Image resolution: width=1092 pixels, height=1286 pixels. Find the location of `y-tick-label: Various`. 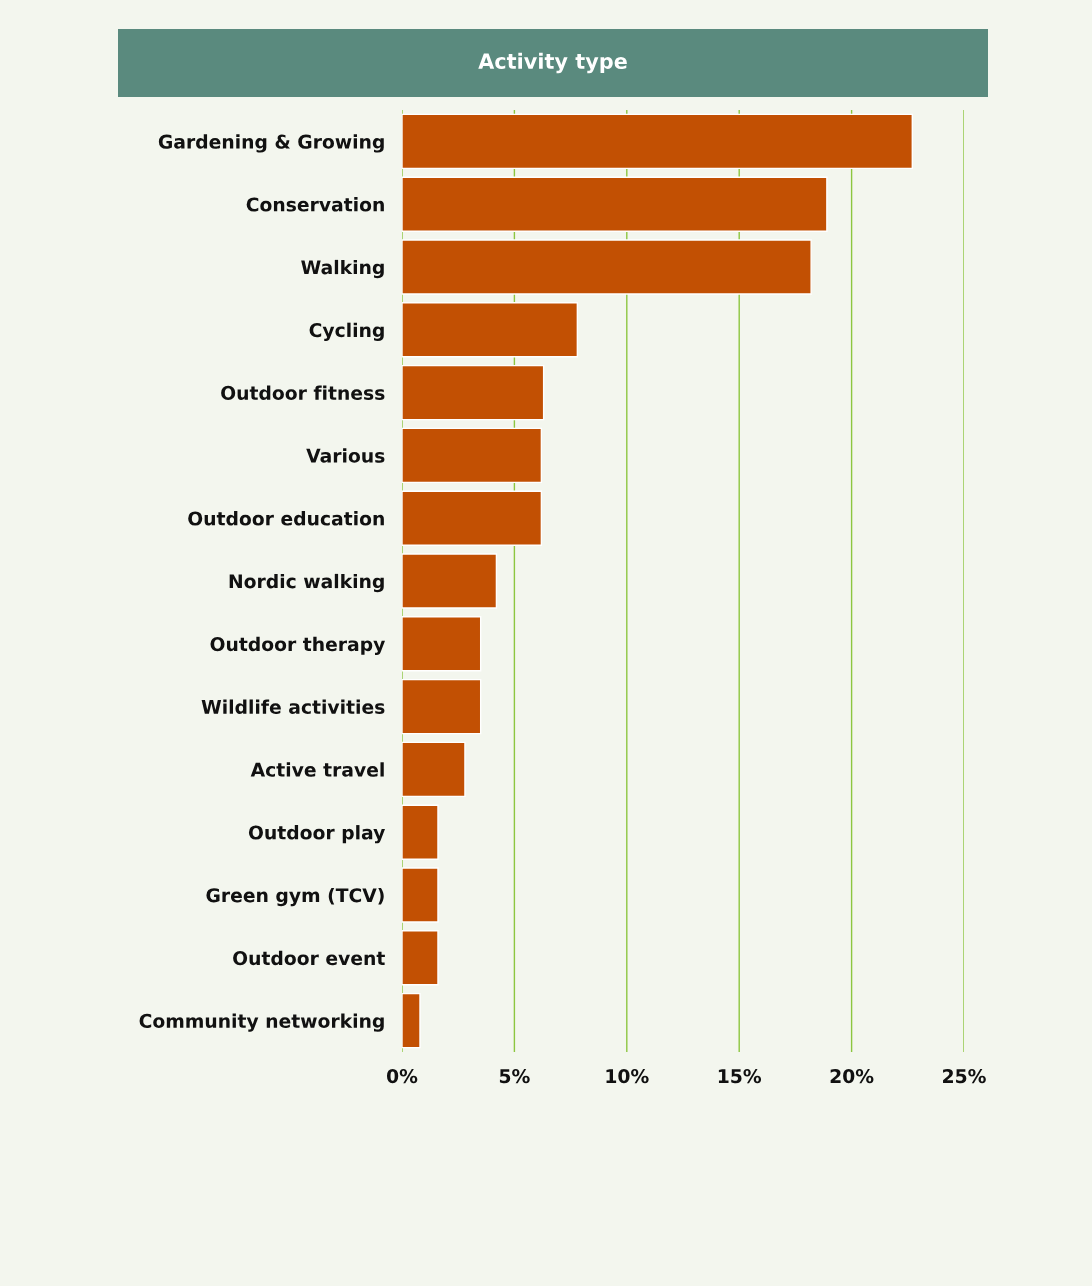

y-tick-label: Various is located at coordinates (345, 455).